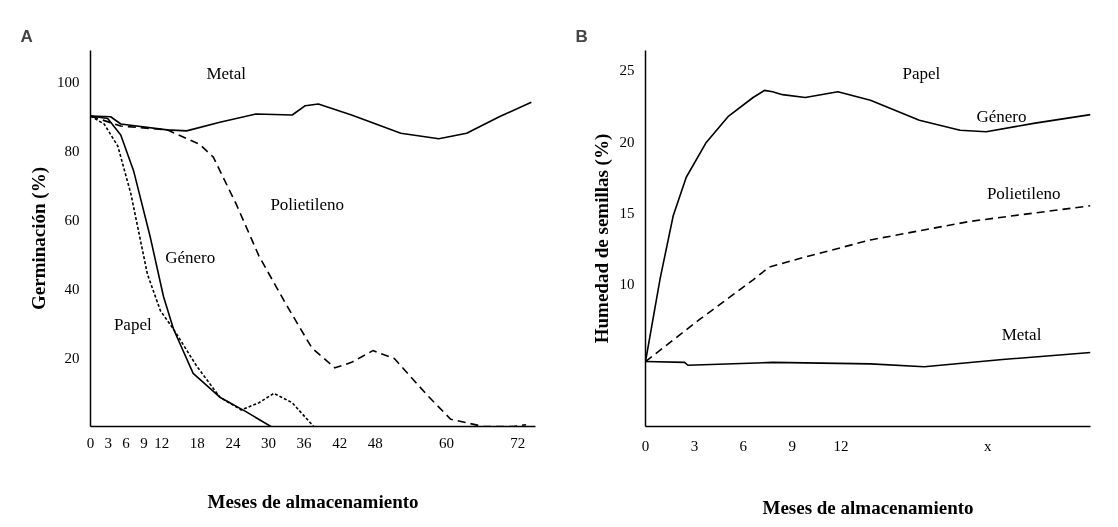  Describe the element at coordinates (268, 442) in the screenshot. I see `x-tick-label: 30` at that location.